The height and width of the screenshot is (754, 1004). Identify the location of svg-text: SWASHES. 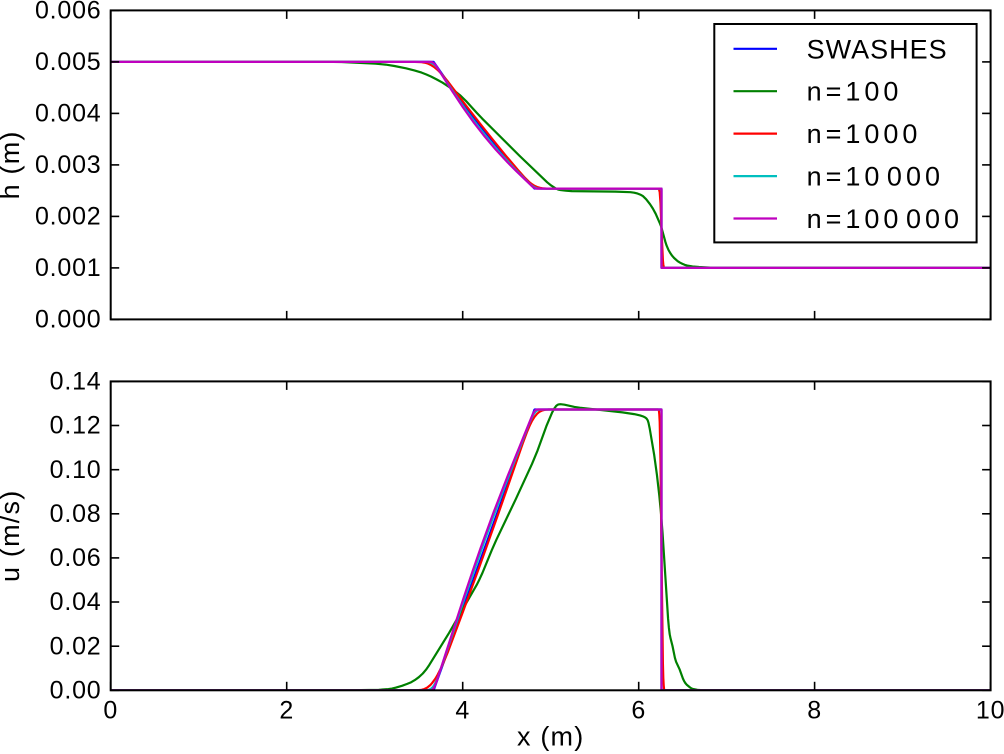
(877, 49).